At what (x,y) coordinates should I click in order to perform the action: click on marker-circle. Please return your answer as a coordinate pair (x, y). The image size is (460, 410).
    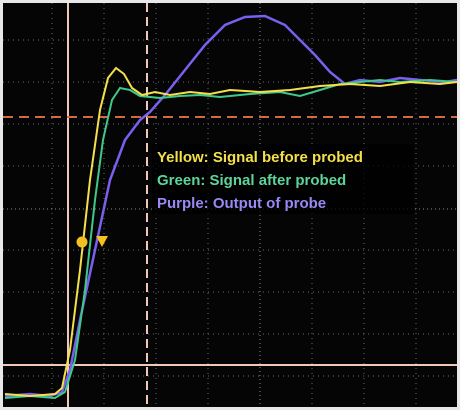
    Looking at the image, I should click on (82, 242).